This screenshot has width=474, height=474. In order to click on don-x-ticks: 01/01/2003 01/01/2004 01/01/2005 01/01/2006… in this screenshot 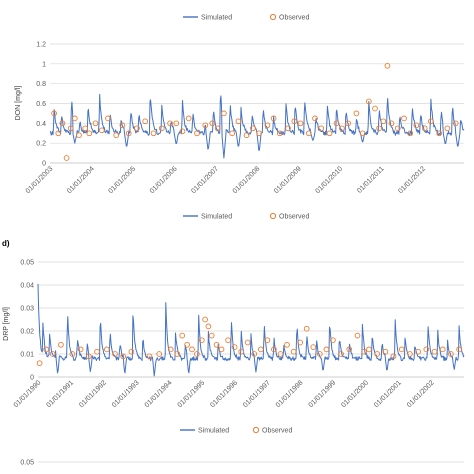, I will do `click(226, 180)`.